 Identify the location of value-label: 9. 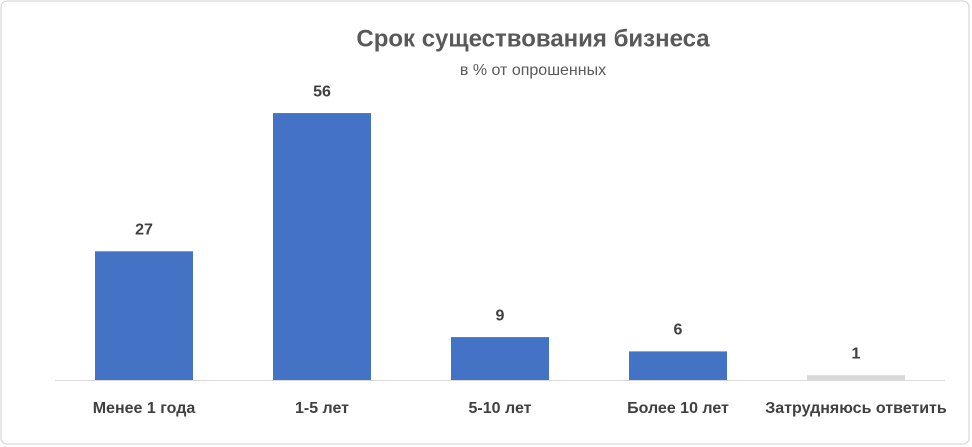
(500, 315).